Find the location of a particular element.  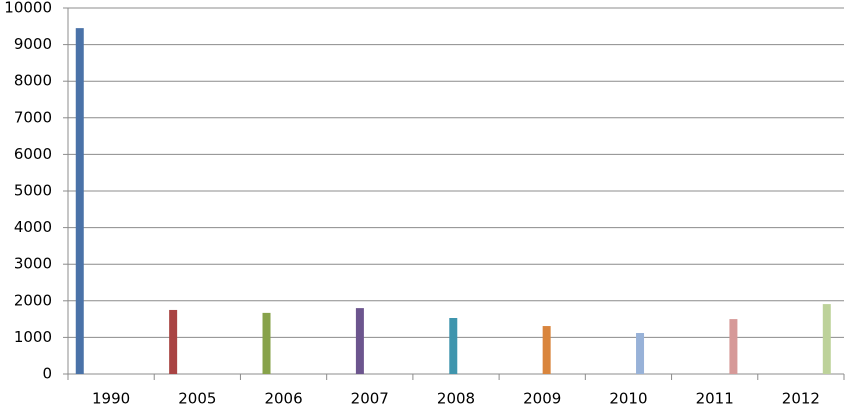

y-tick-label: 3000 is located at coordinates (33, 264).